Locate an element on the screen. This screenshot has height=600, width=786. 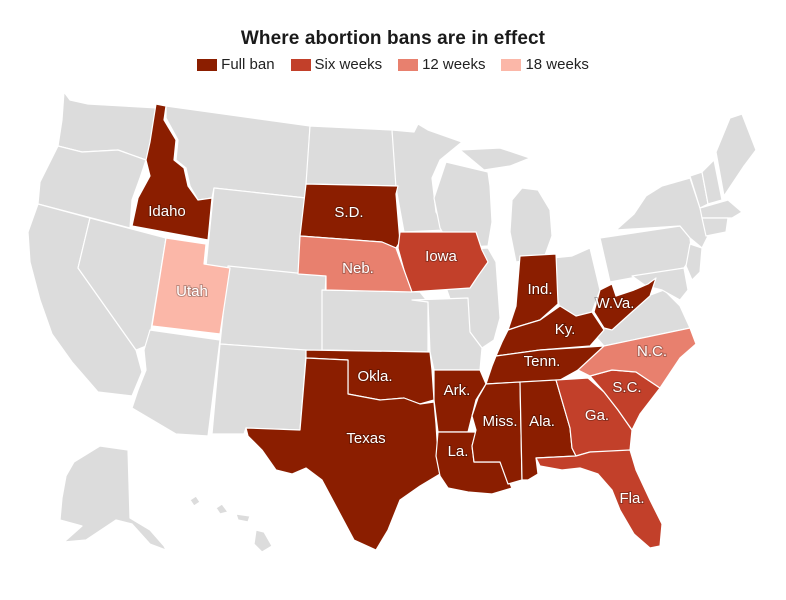
twelve-weeks-states is located at coordinates (497, 312).